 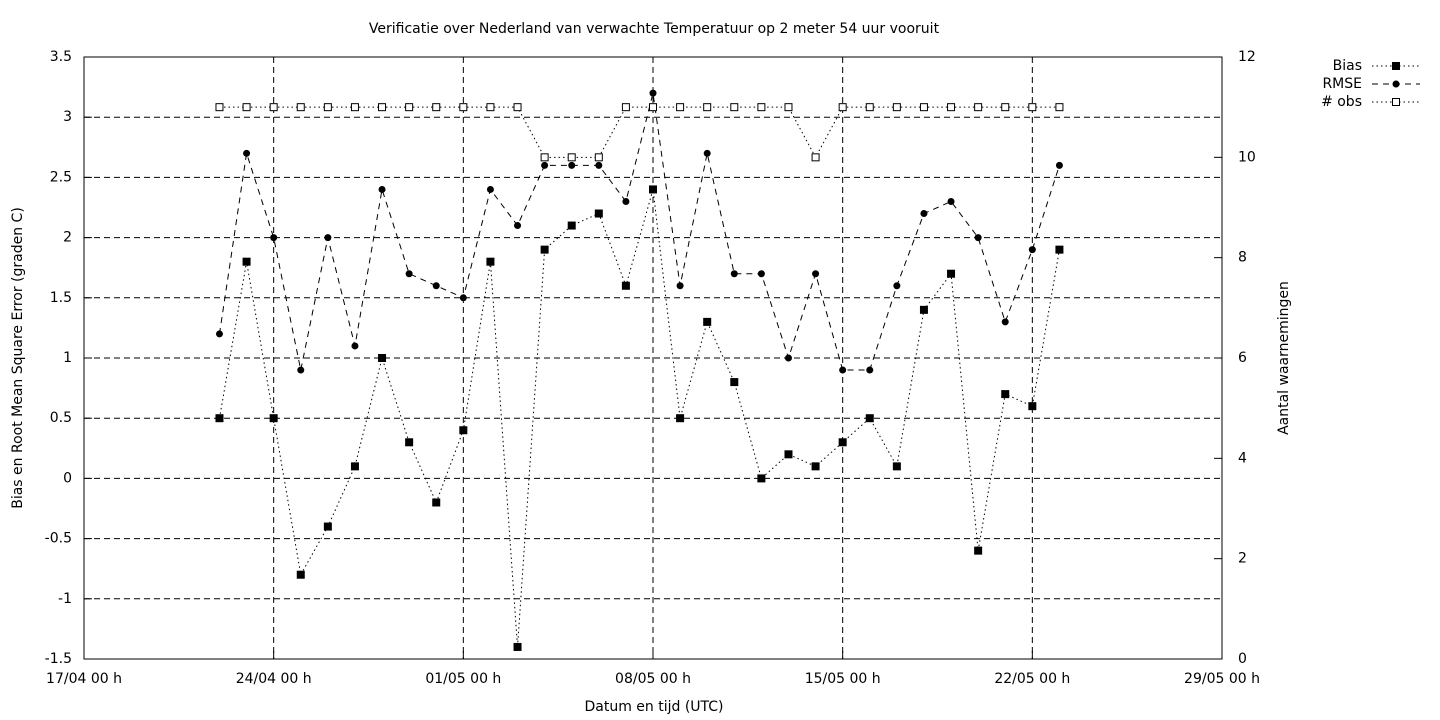 What do you see at coordinates (653, 679) in the screenshot?
I see `x-tick-label: 08/05 00 h` at bounding box center [653, 679].